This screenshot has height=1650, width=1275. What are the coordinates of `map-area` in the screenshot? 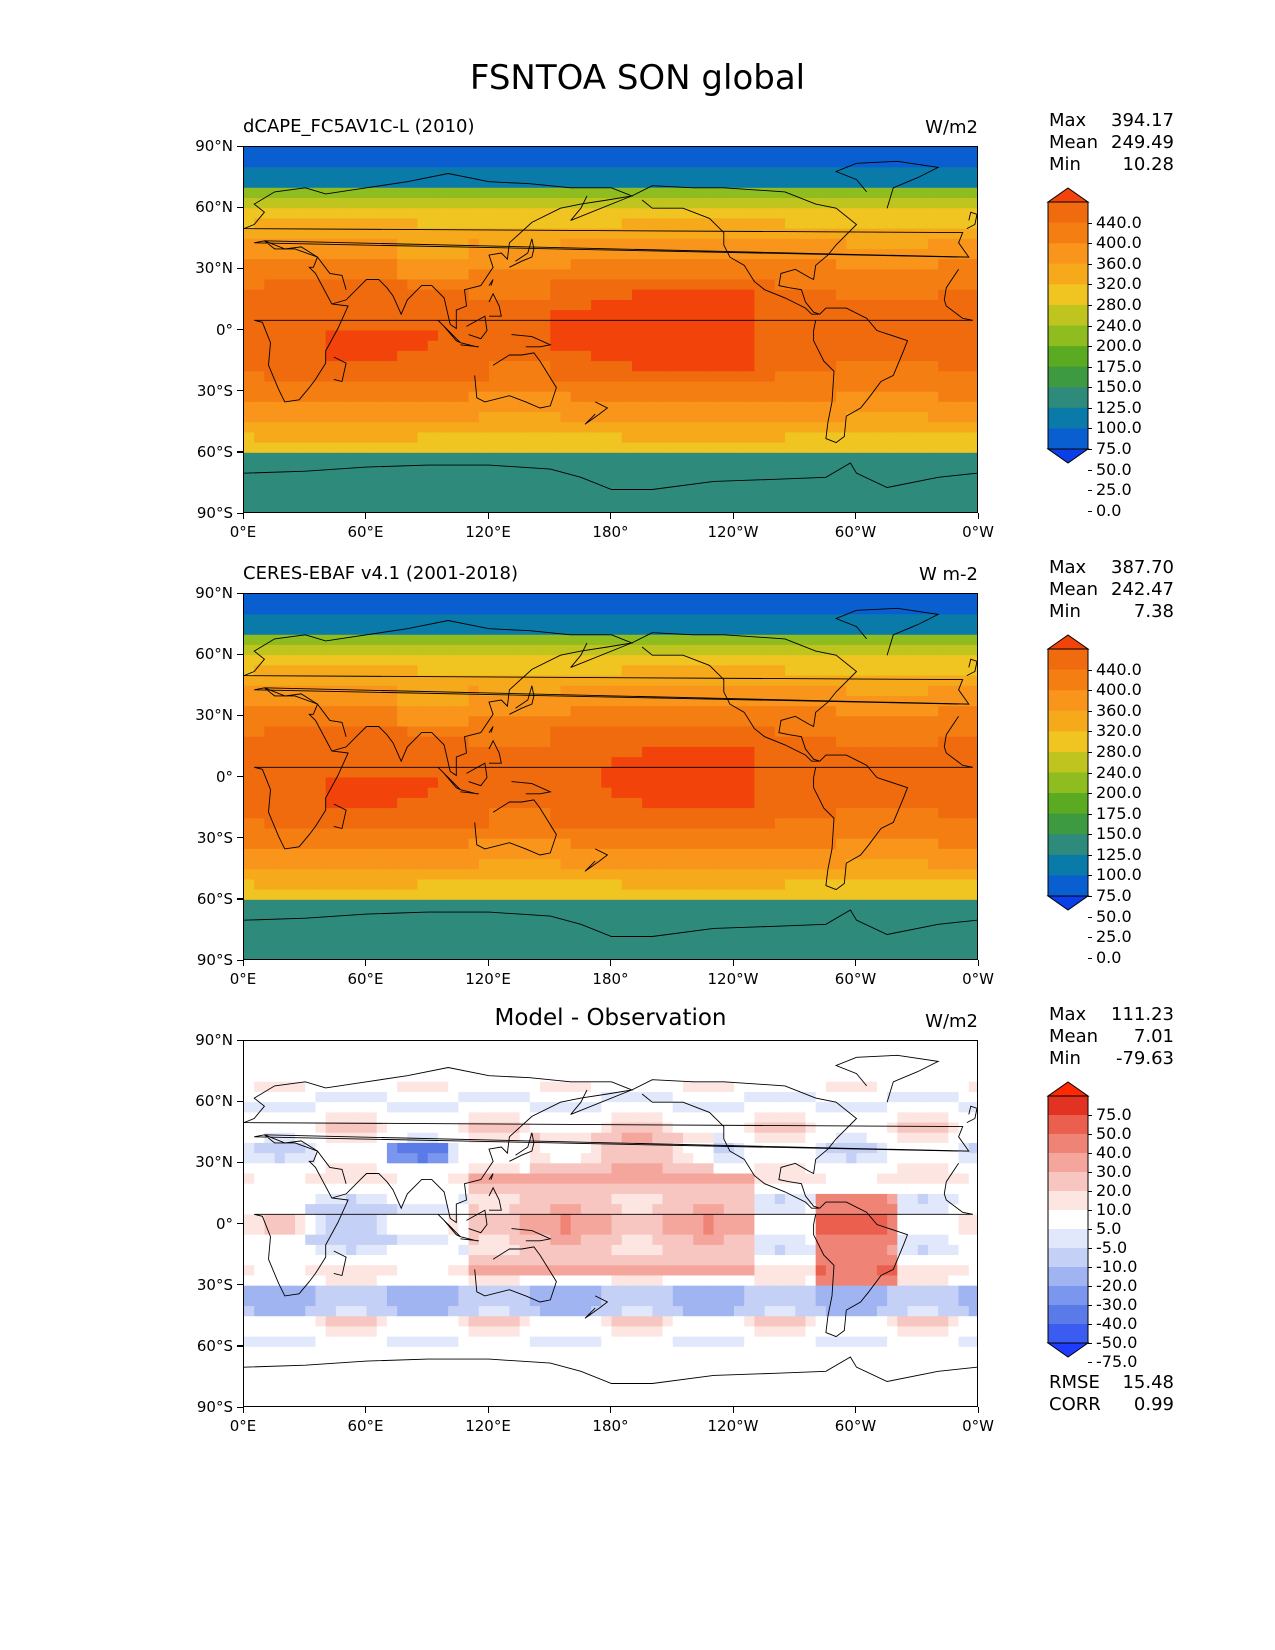 It's located at (610, 1223).